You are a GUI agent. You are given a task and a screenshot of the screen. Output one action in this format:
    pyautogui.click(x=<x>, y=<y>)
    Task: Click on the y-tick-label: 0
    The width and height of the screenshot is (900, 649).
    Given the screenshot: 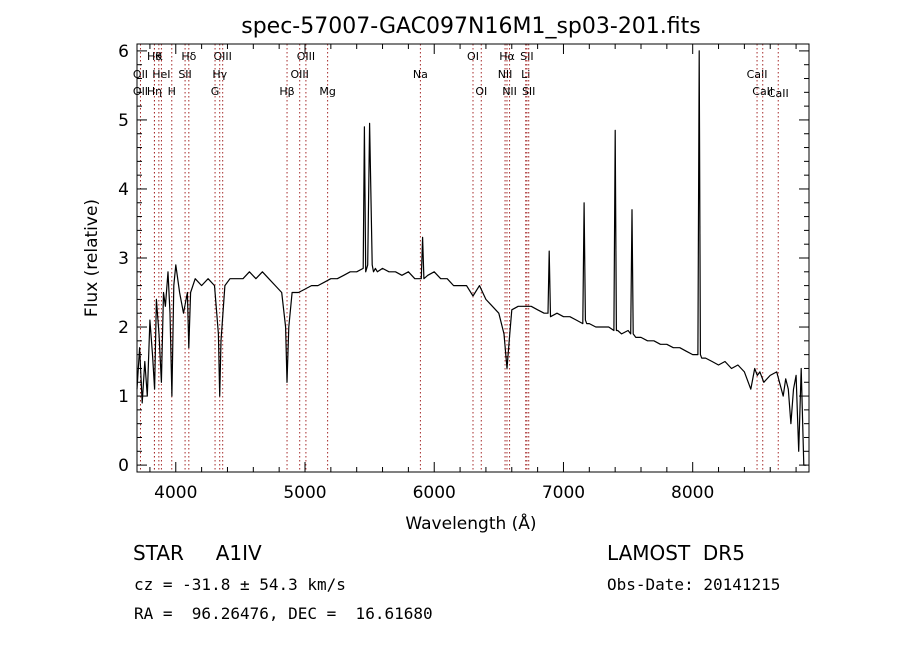 What is the action you would take?
    pyautogui.click(x=123, y=466)
    